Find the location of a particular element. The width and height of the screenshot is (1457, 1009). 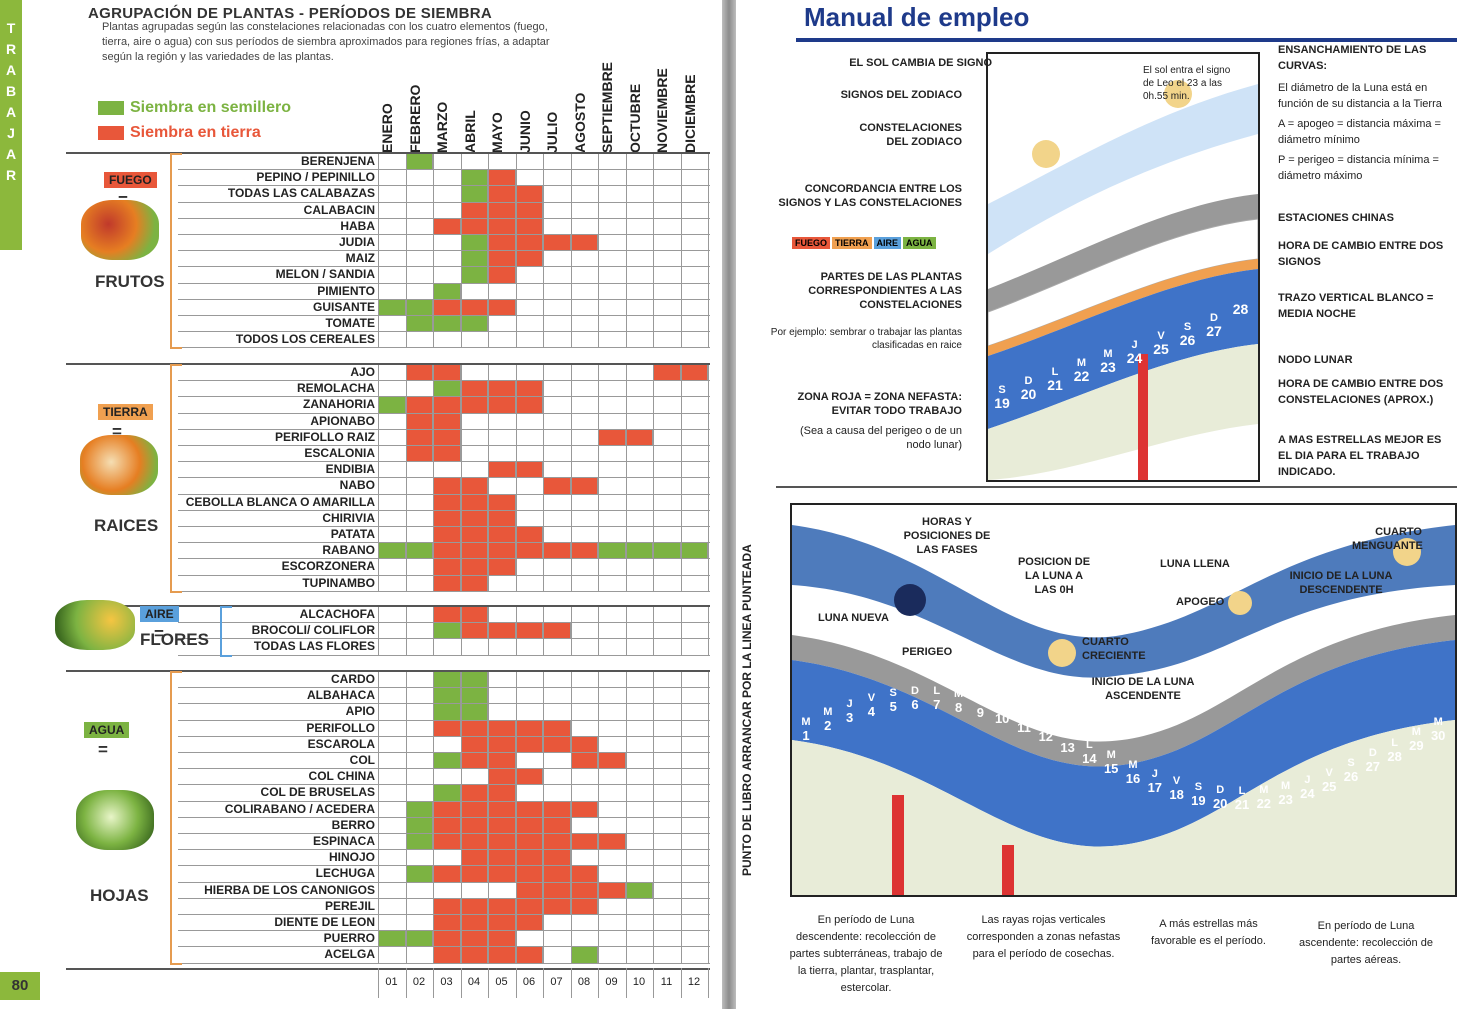

sidebar-letter: R is located at coordinates (11, 175).